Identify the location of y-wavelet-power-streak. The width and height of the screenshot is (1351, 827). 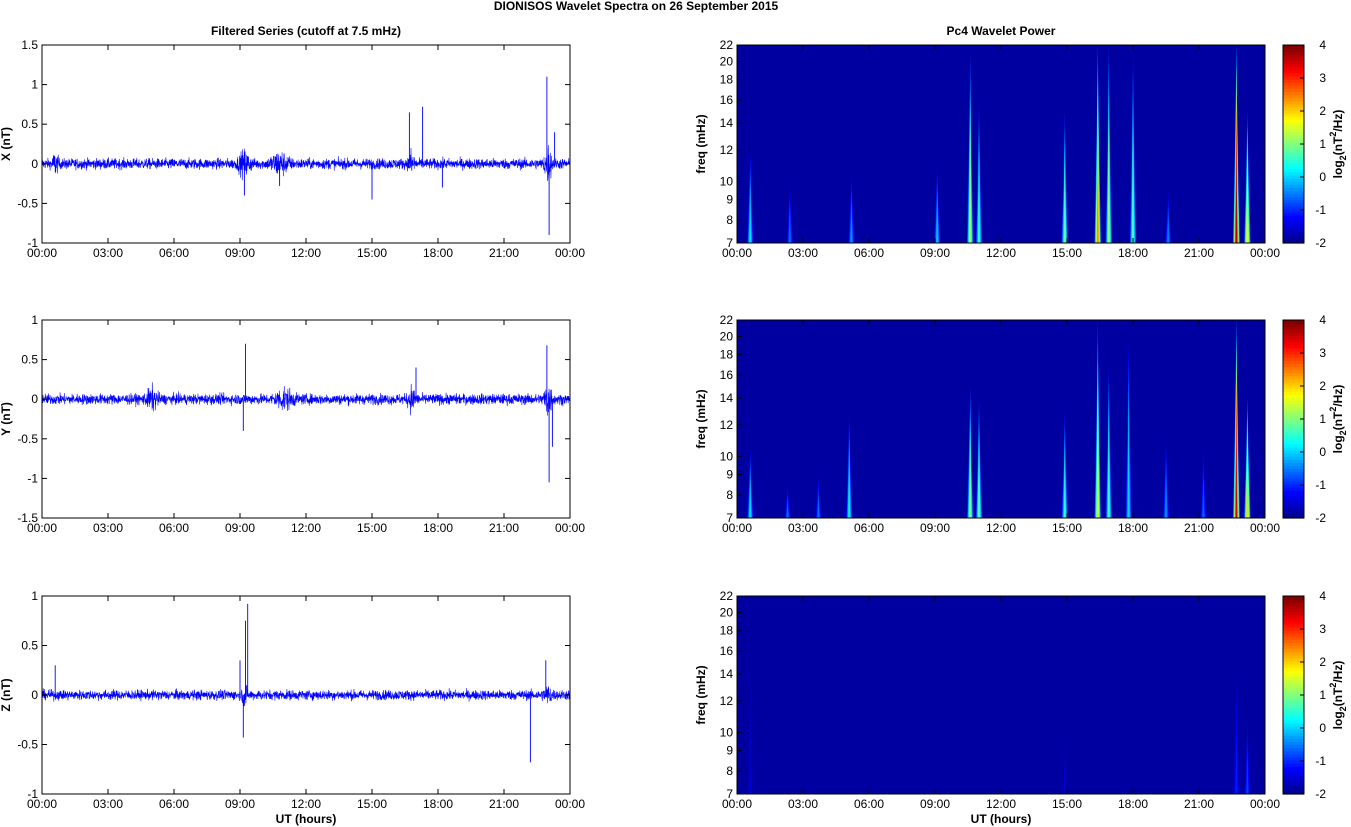
(1108, 467).